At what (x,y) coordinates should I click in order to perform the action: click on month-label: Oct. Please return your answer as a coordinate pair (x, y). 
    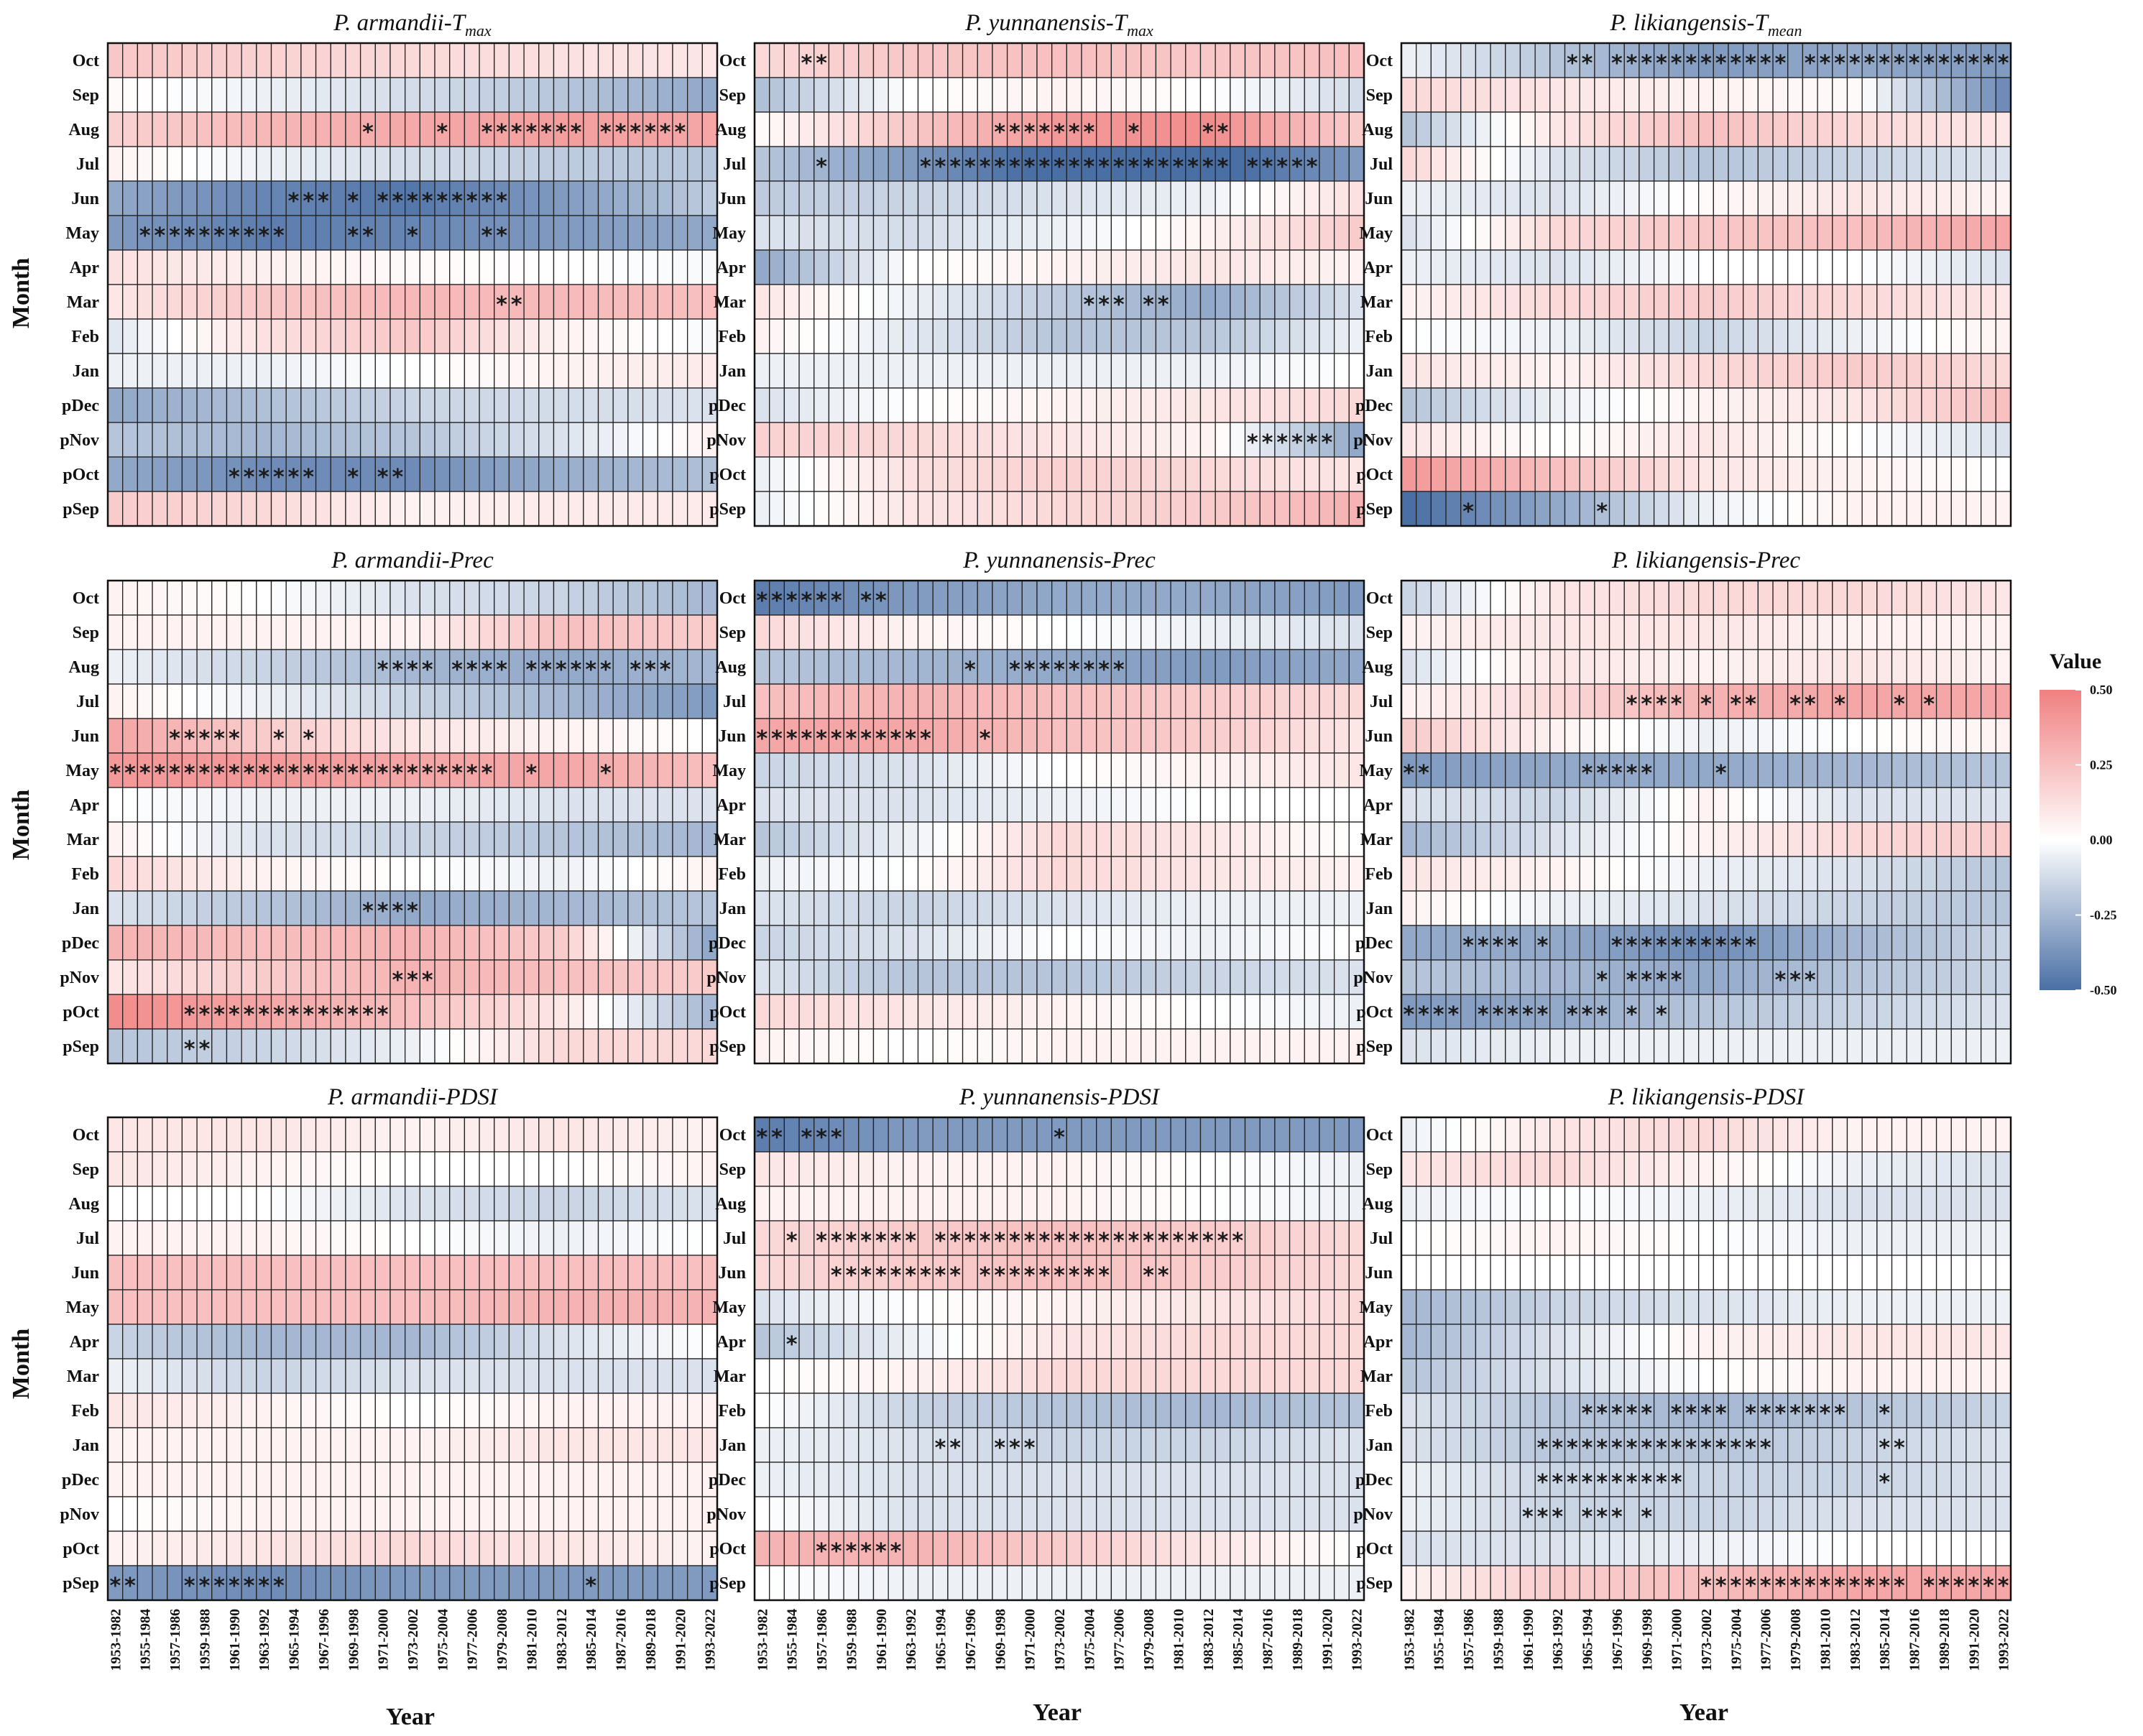
    Looking at the image, I should click on (1379, 598).